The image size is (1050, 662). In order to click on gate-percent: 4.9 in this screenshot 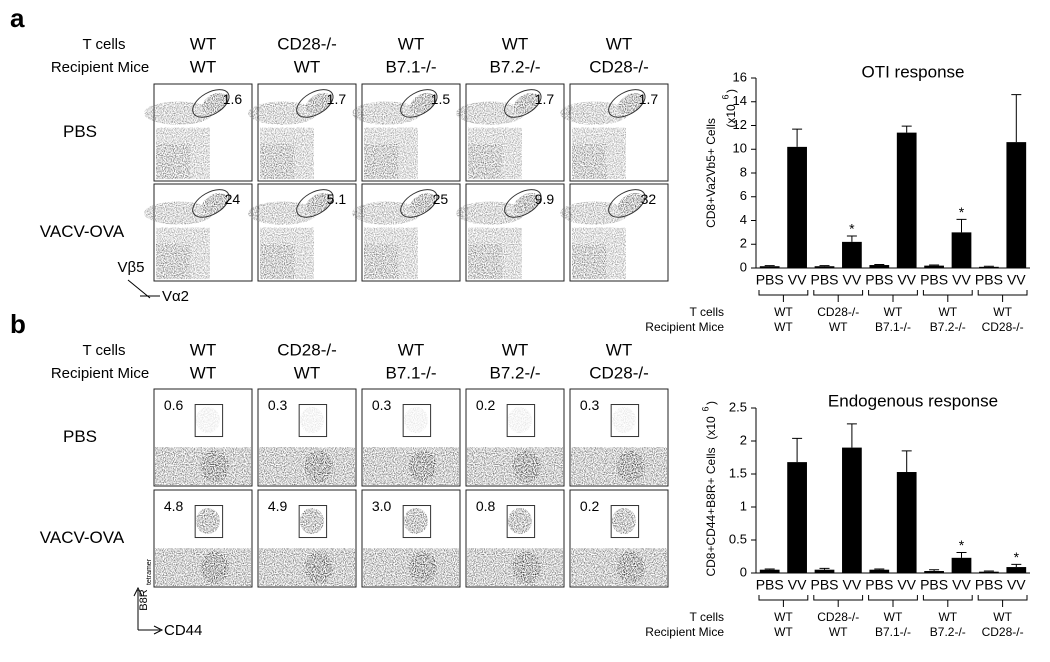, I will do `click(278, 506)`.